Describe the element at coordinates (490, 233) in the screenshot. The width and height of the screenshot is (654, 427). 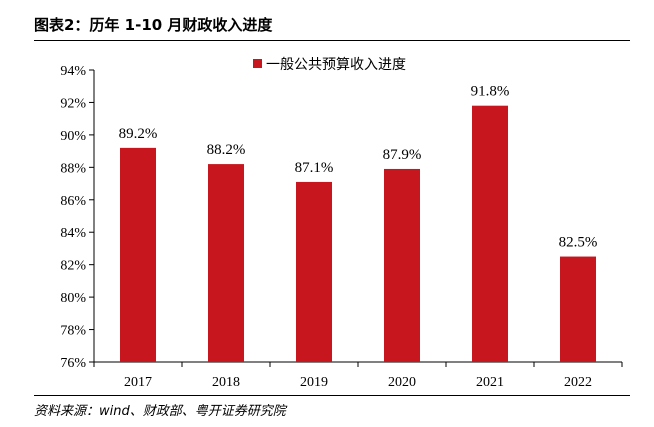
I see `bar-2021` at that location.